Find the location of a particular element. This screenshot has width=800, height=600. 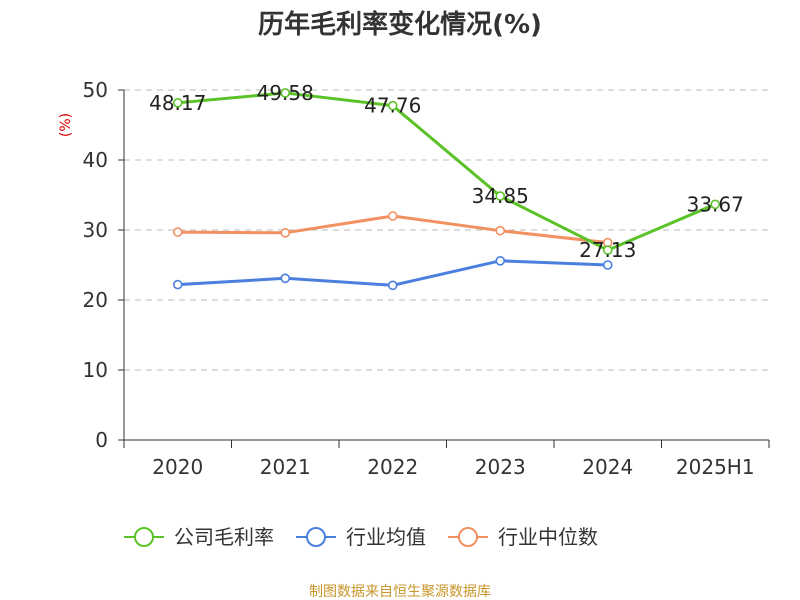

data-label: 33.67 is located at coordinates (715, 204).